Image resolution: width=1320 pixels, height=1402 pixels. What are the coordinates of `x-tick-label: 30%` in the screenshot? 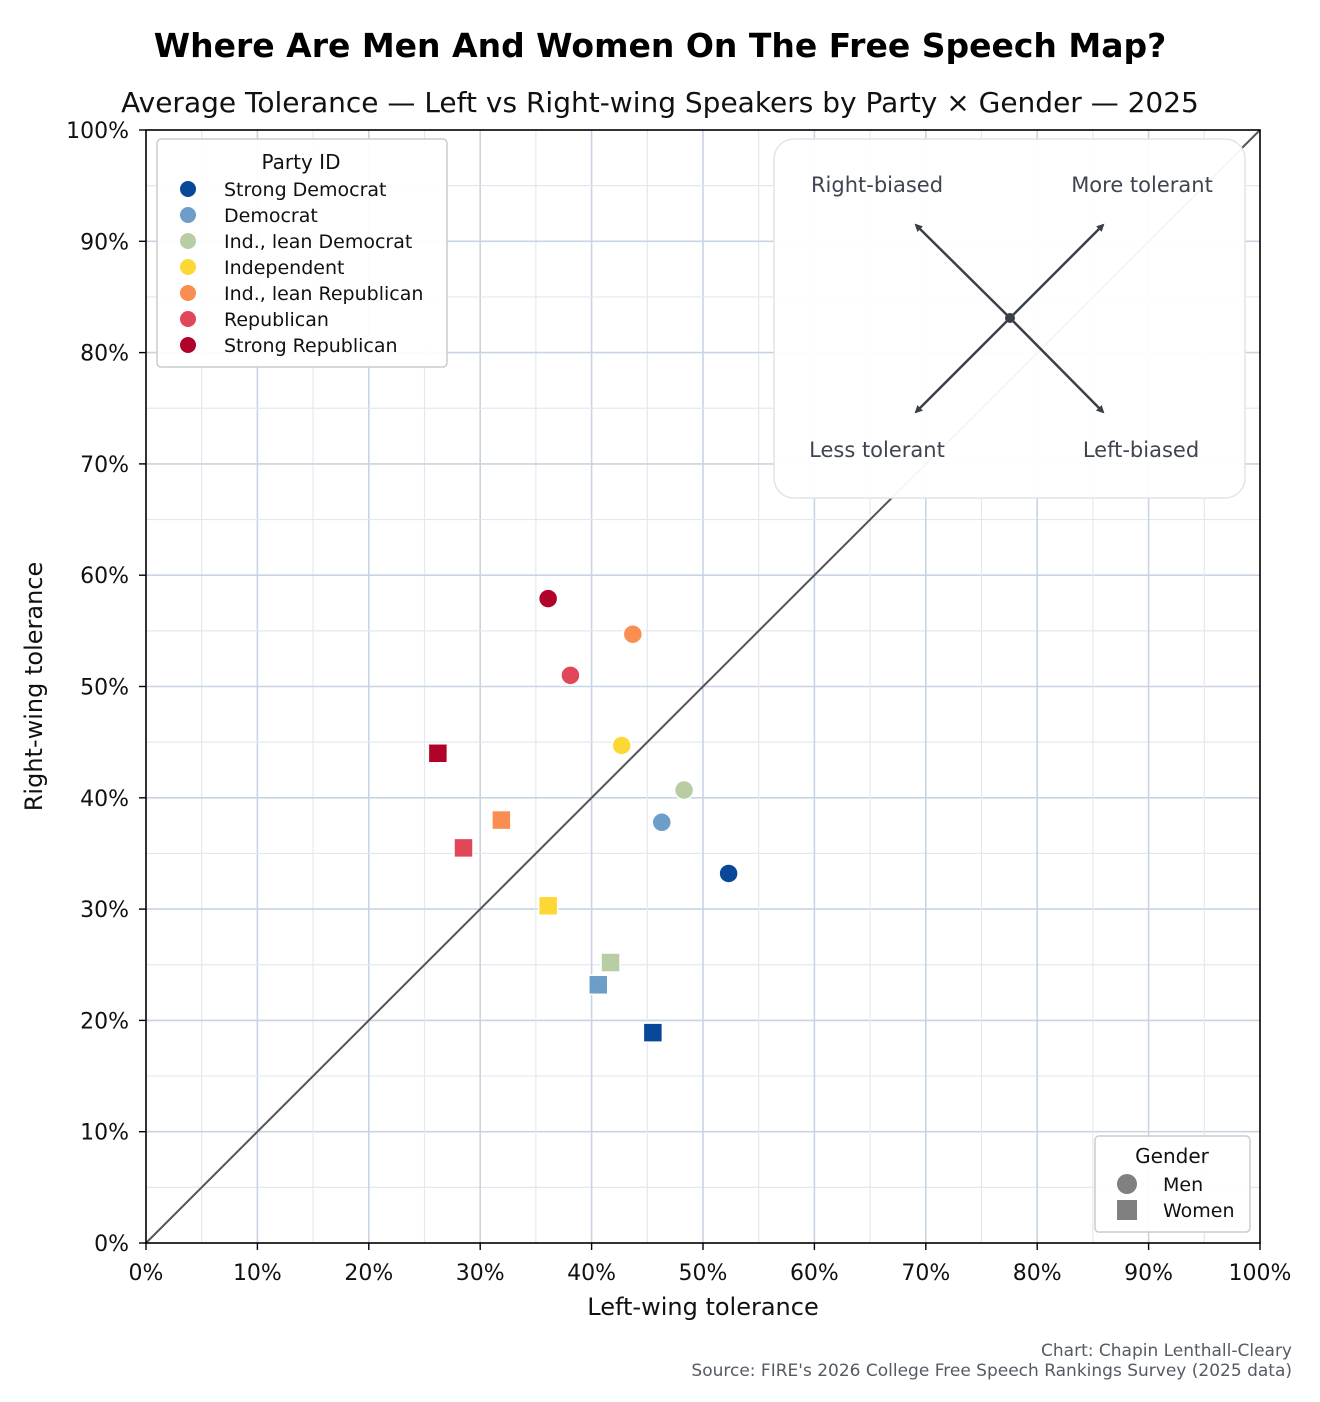 It's located at (480, 1273).